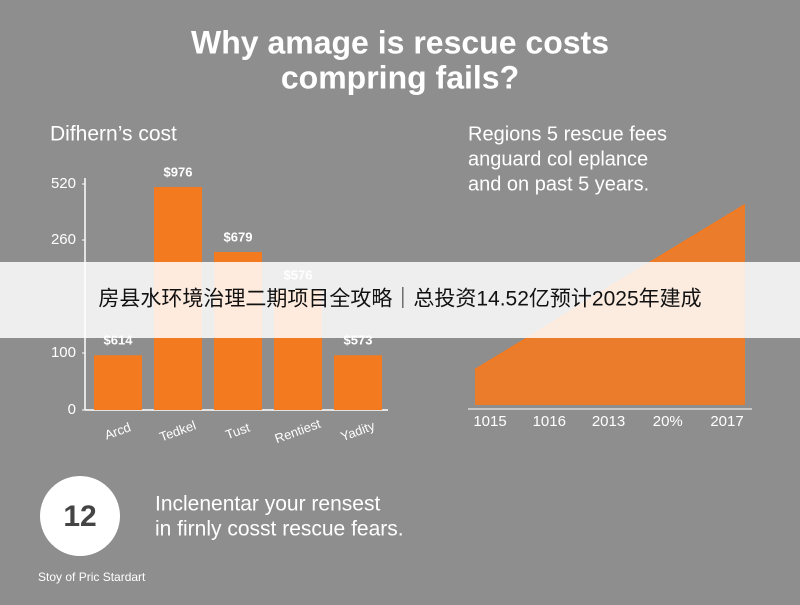  What do you see at coordinates (92, 577) in the screenshot?
I see `footer: Stoy of Pric Stardart` at bounding box center [92, 577].